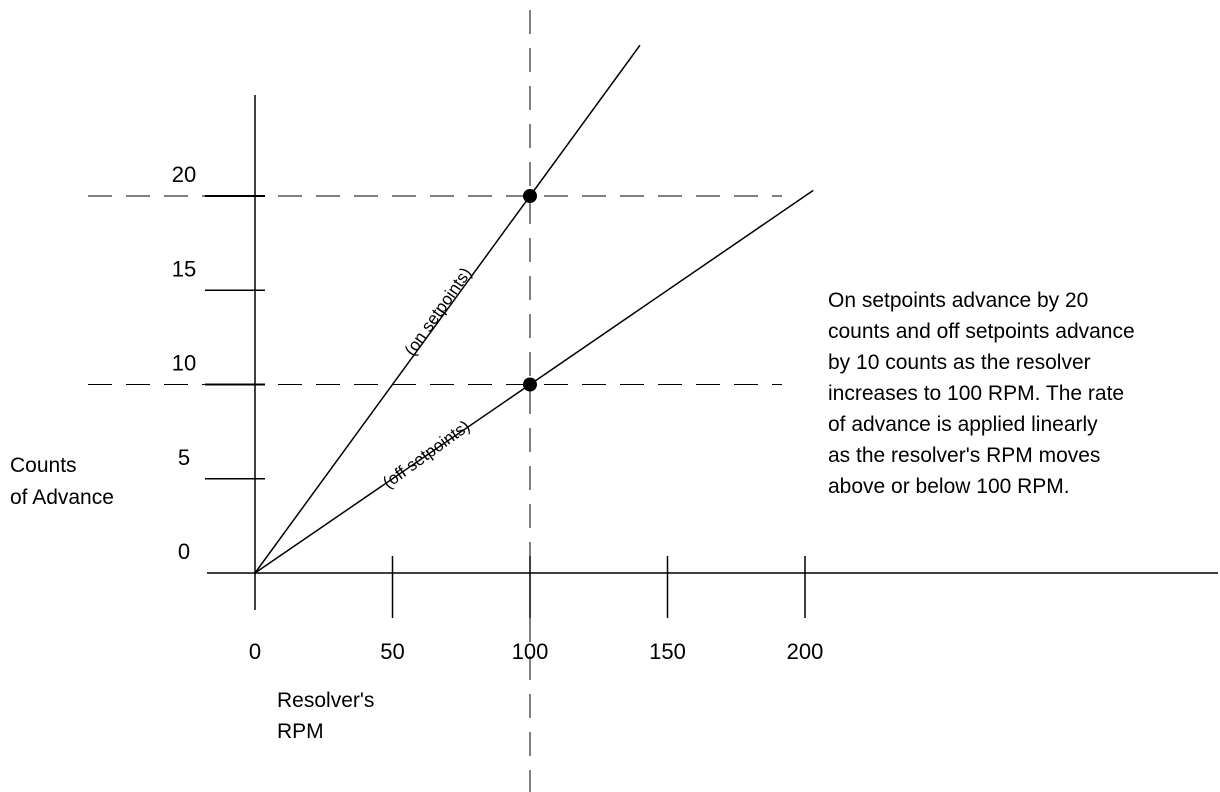 This screenshot has width=1220, height=792. Describe the element at coordinates (667, 651) in the screenshot. I see `x-tick-label: 150` at that location.